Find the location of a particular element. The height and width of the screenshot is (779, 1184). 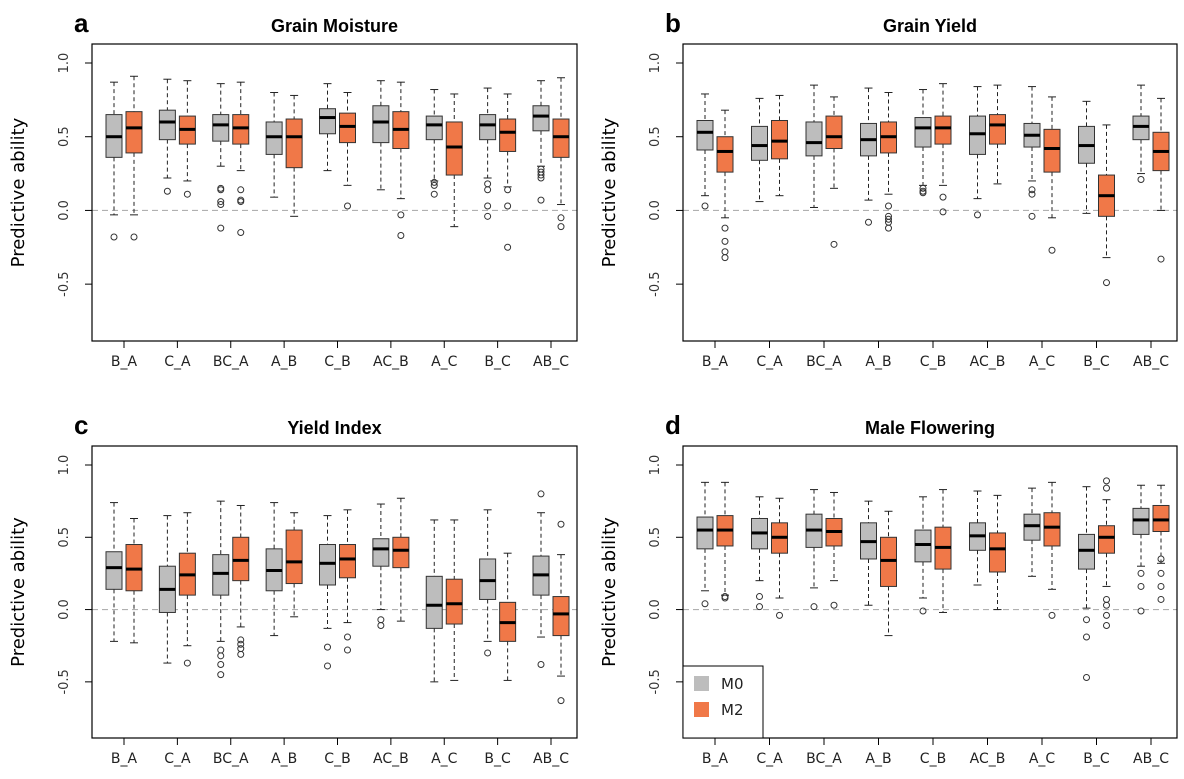

box-M0-A_B is located at coordinates (274, 144).